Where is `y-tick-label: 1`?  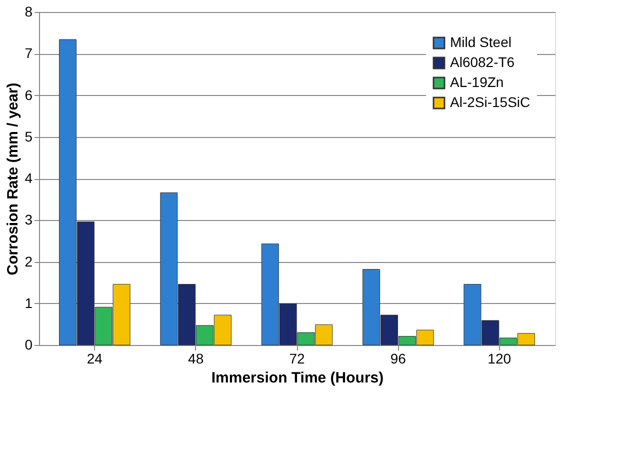
y-tick-label: 1 is located at coordinates (28, 302).